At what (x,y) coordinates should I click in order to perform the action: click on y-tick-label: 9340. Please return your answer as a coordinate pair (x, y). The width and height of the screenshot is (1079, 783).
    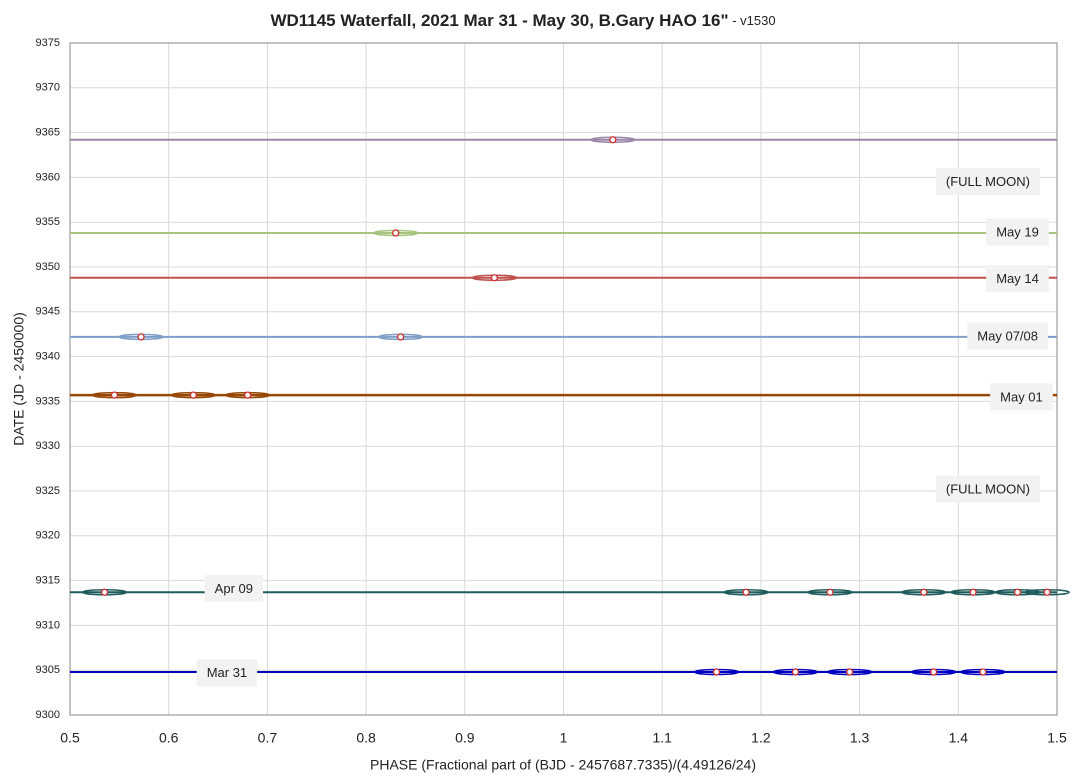
    Looking at the image, I should click on (48, 357).